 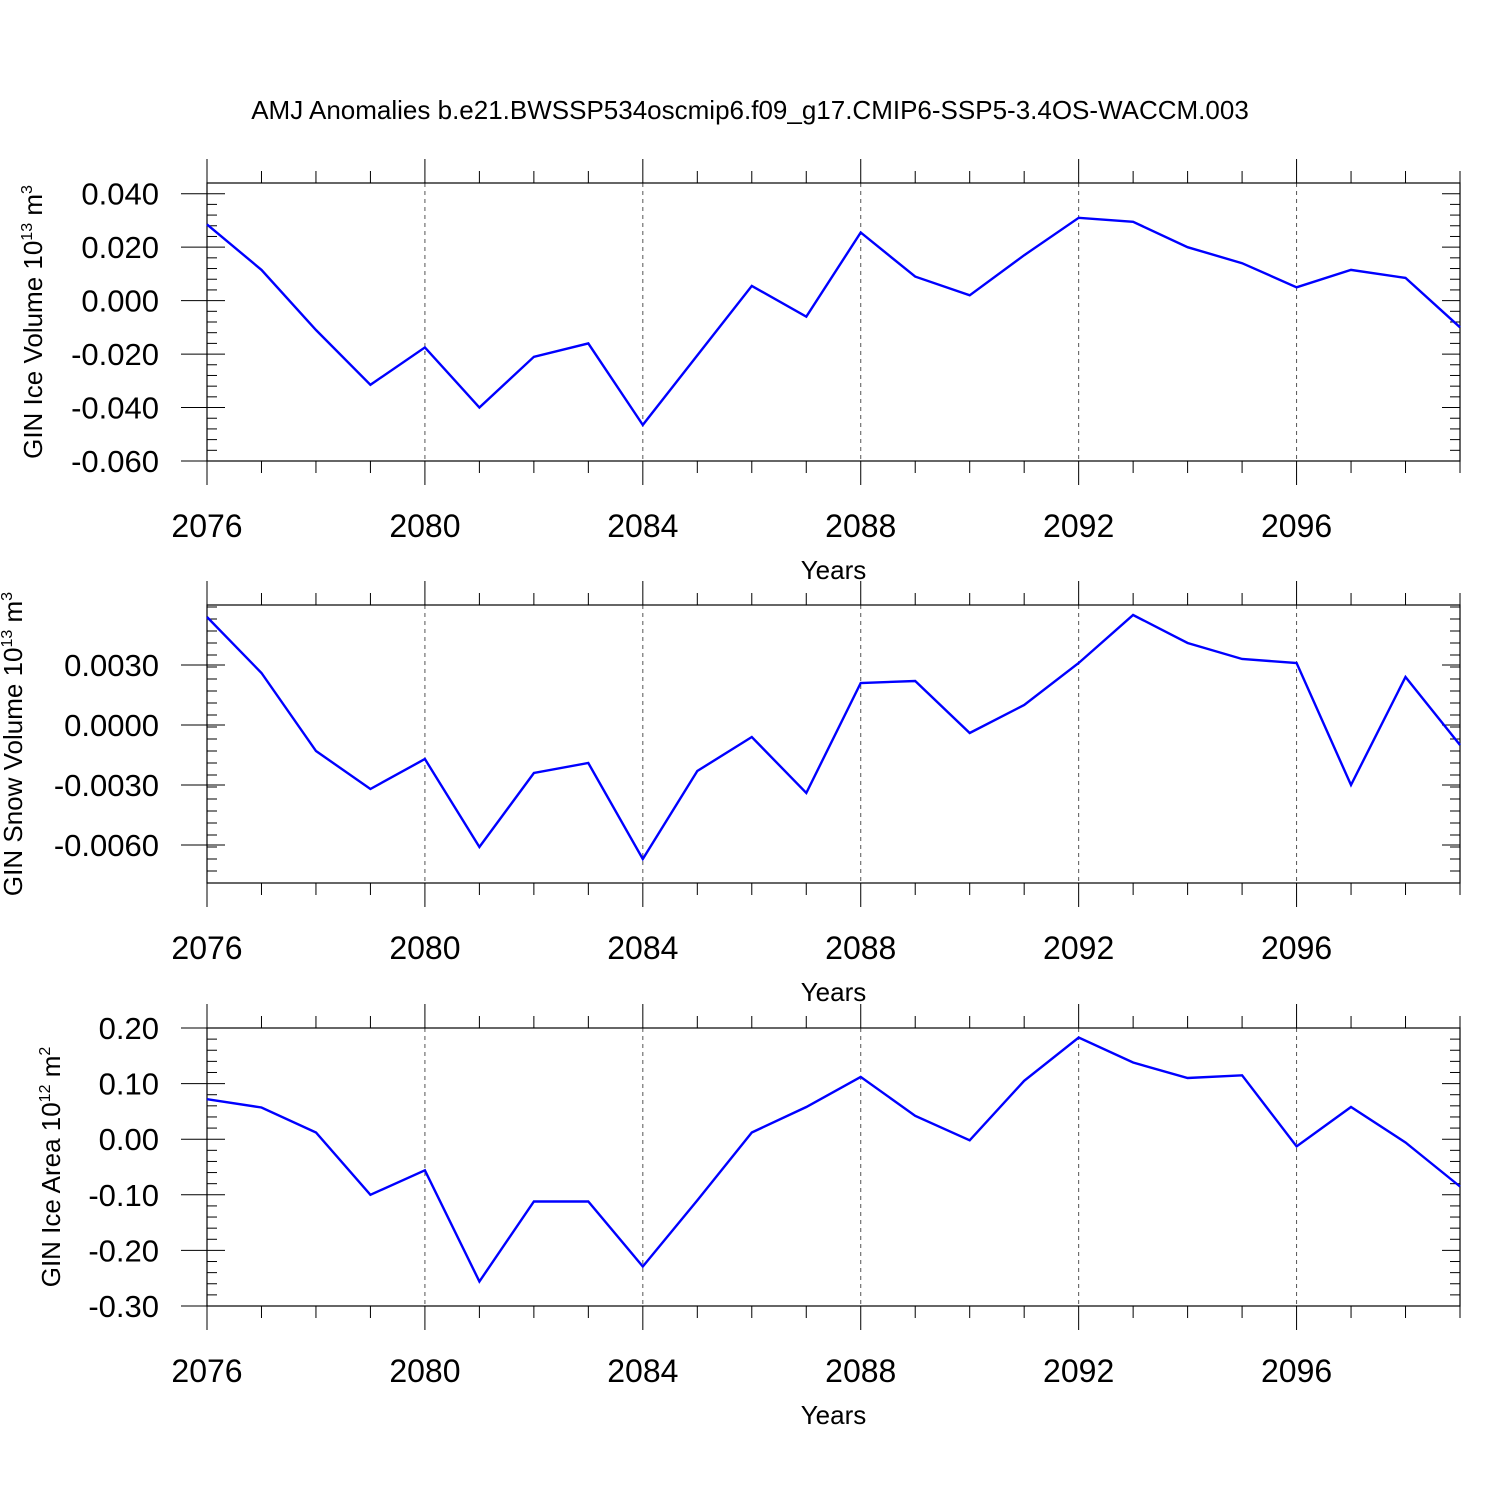 I want to click on y-tick-label: 0.20, so click(x=129, y=1028).